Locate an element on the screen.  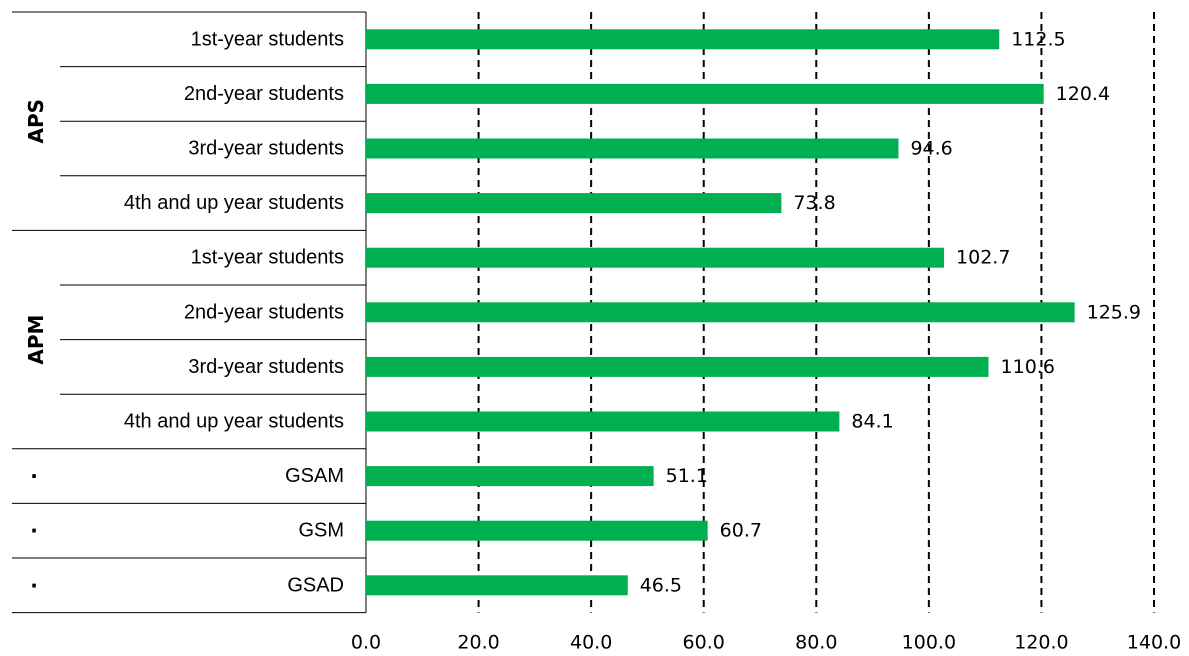
x-tick-label: 120.0 is located at coordinates (1041, 643).